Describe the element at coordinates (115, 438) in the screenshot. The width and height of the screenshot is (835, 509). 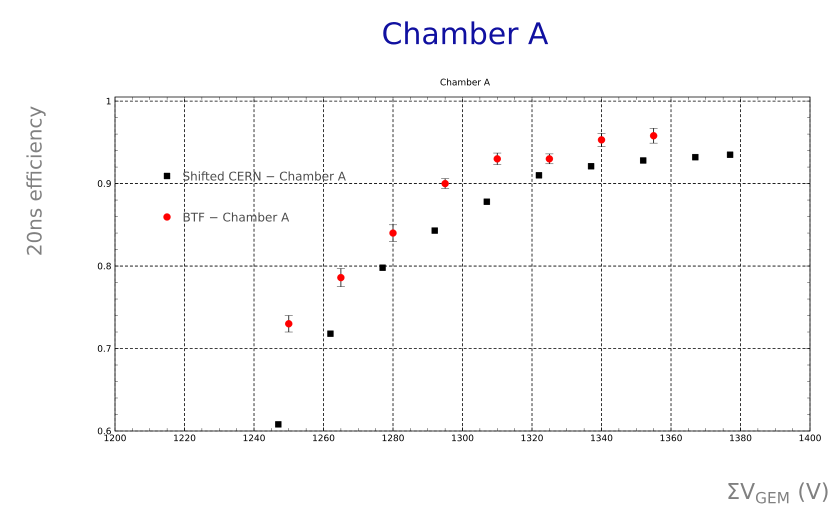
I see `x-tick-label: 1200` at that location.